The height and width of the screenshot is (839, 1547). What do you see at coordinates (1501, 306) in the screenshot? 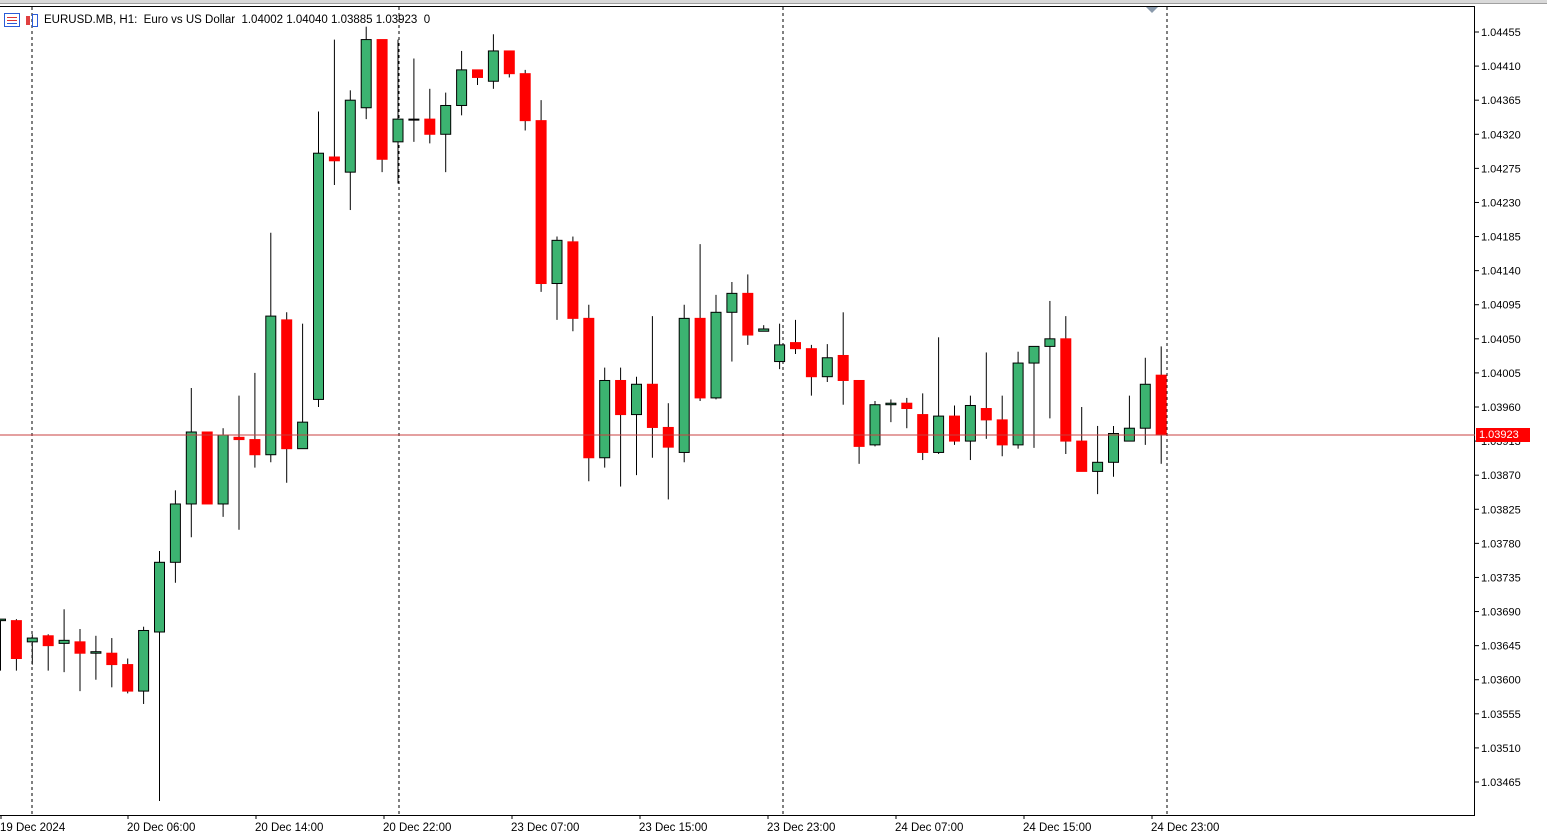
I see `price-tick-label: 1.04095` at bounding box center [1501, 306].